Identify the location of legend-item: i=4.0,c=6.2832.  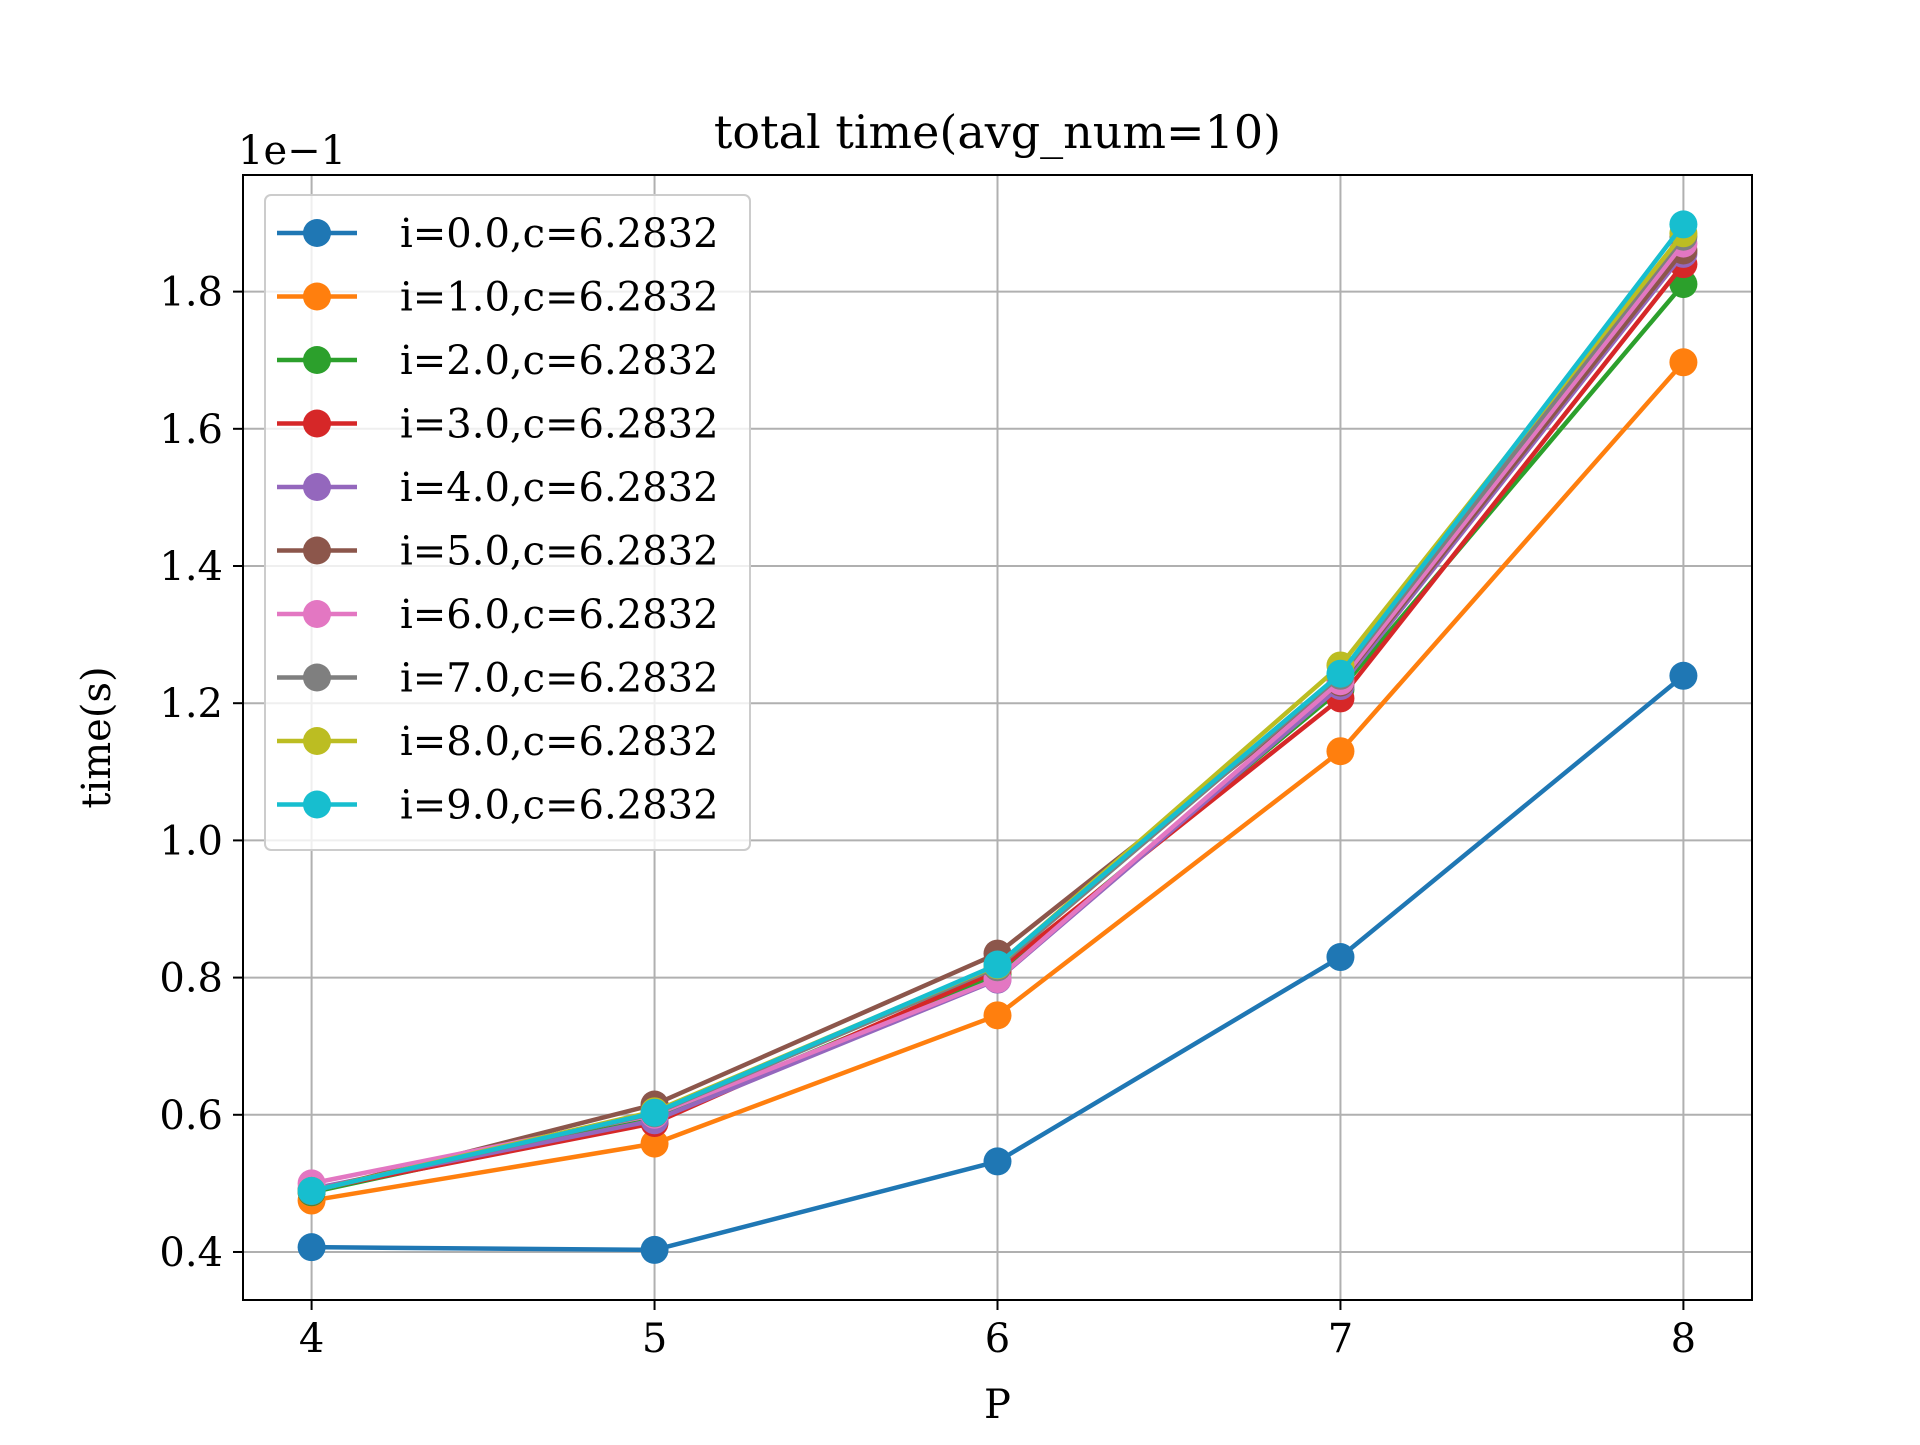
(498, 488).